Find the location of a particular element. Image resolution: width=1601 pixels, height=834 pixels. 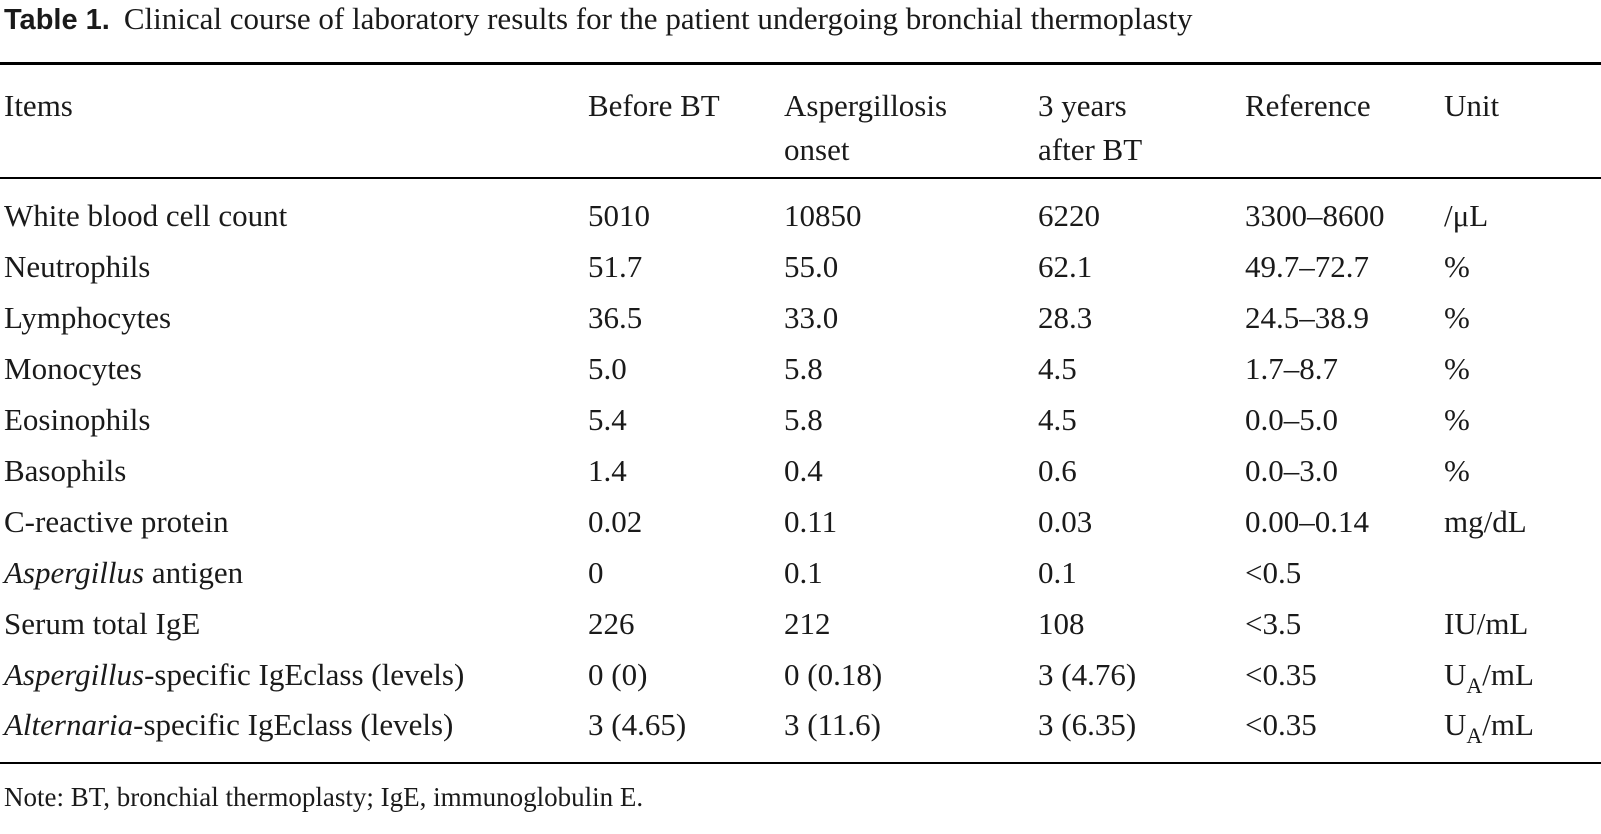

row-item: Aspergillus antigen is located at coordinates (123, 573).